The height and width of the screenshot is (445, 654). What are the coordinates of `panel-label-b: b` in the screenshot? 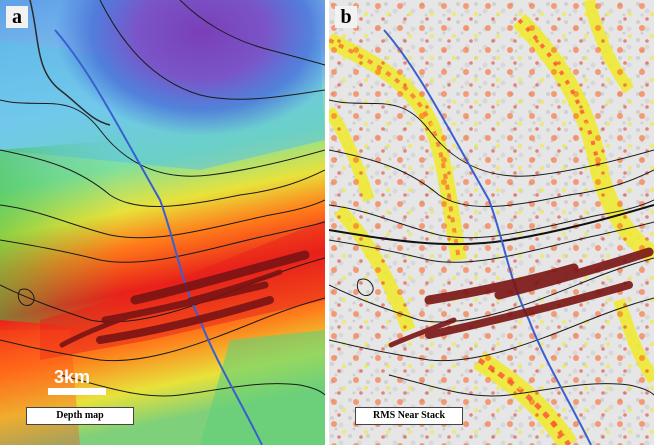 It's located at (346, 17).